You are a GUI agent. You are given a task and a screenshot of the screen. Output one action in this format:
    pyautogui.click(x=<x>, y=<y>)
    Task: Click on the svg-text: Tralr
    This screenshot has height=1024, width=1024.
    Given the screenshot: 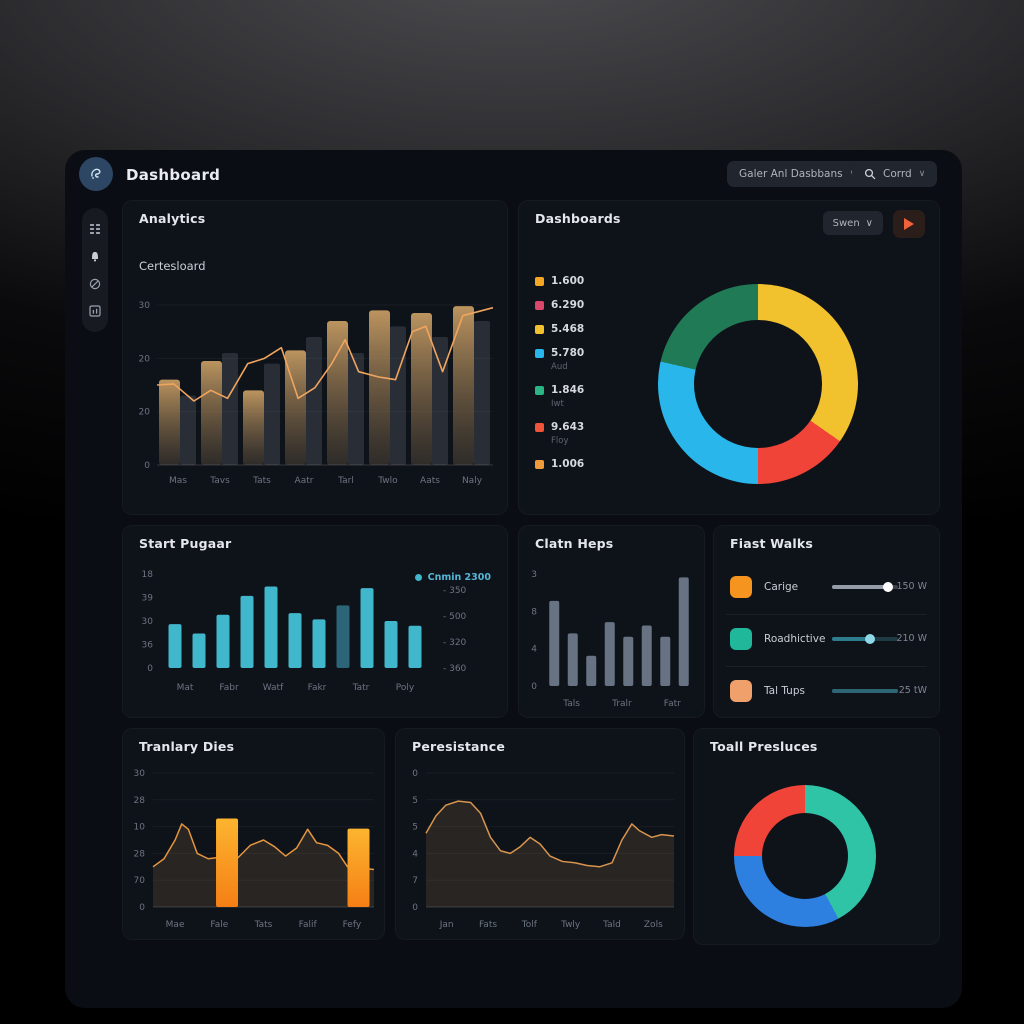 What is the action you would take?
    pyautogui.click(x=621, y=704)
    